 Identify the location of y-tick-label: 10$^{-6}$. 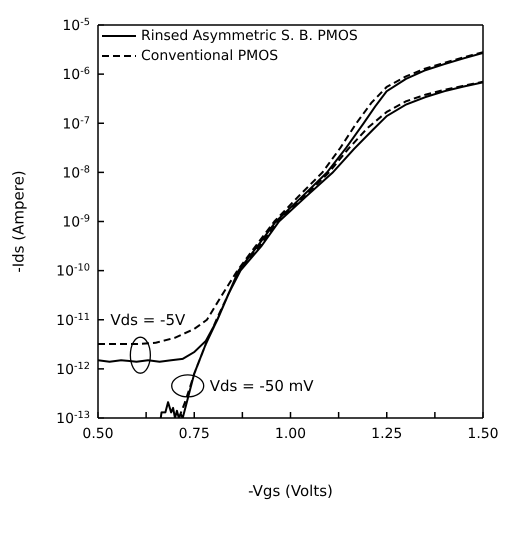
(76, 75).